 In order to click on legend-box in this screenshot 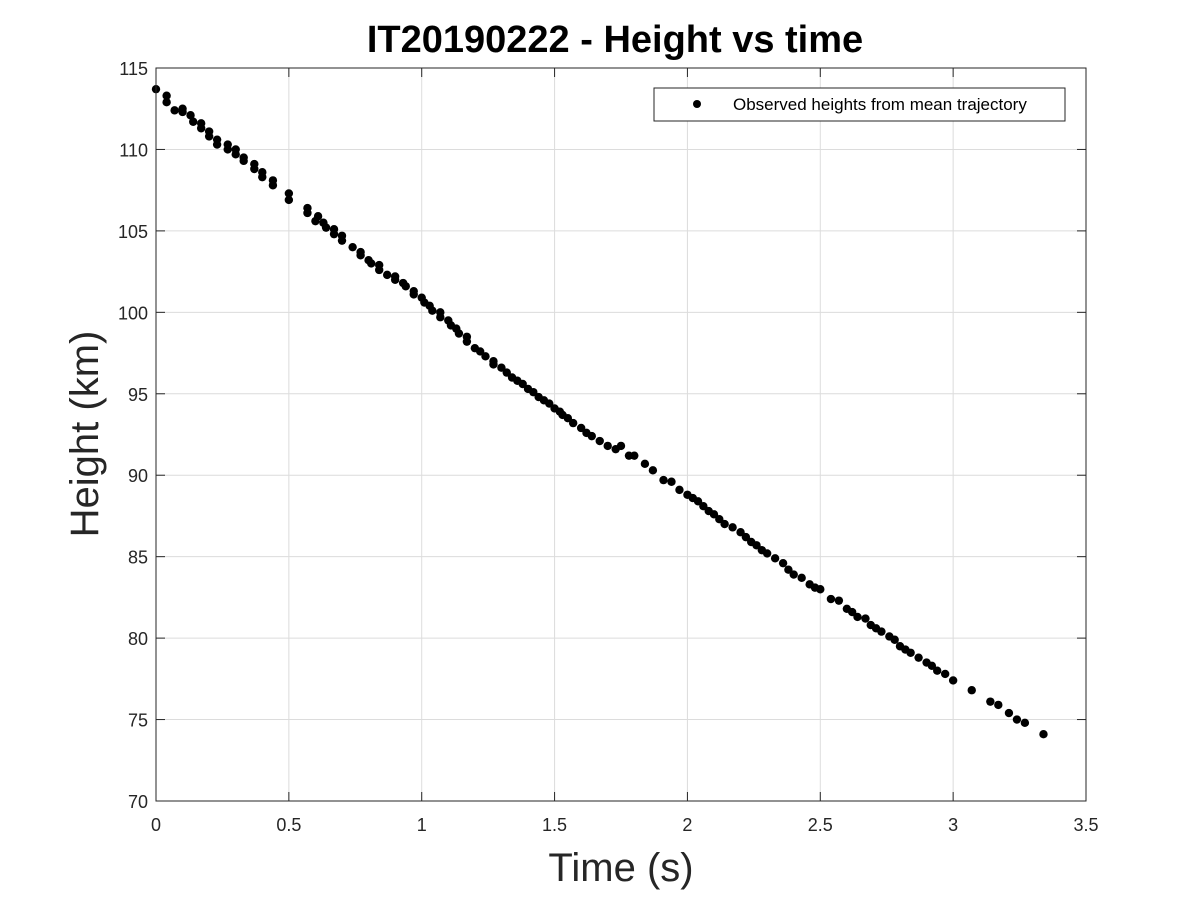, I will do `click(859, 104)`.